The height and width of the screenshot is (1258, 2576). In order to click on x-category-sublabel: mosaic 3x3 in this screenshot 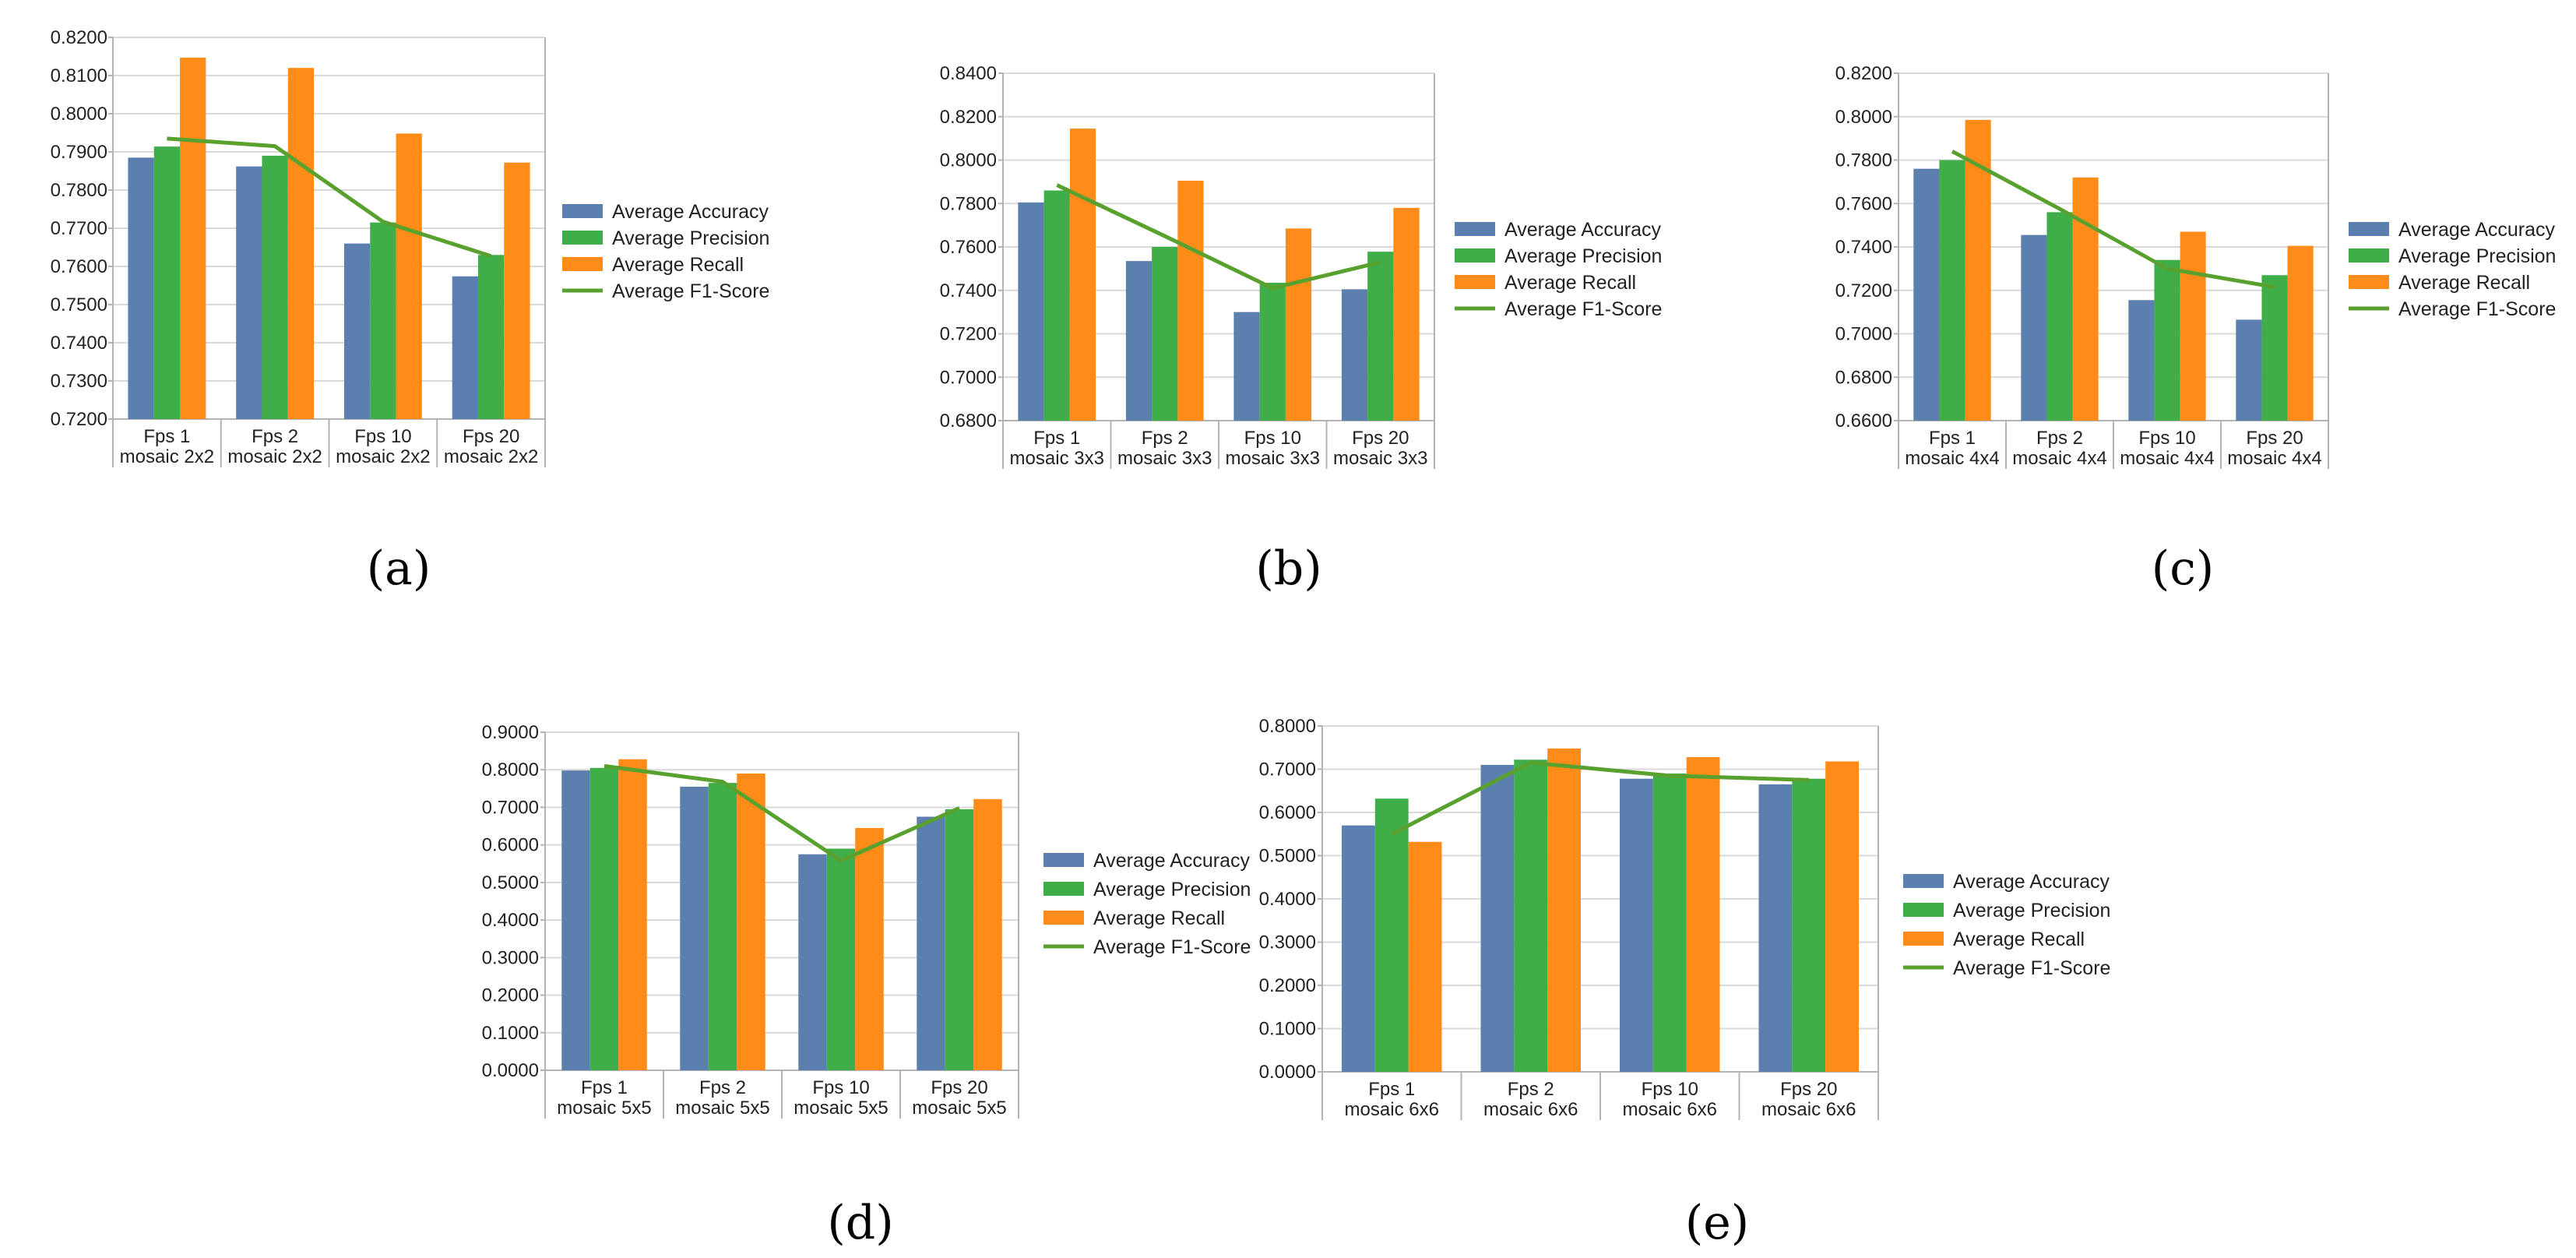, I will do `click(1057, 458)`.